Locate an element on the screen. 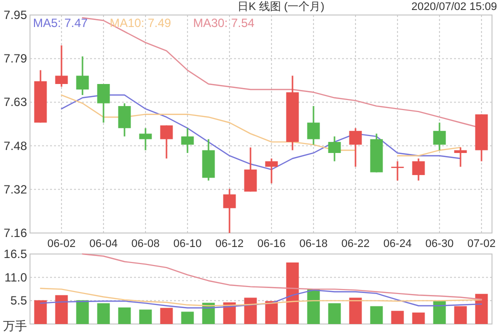  line-series is located at coordinates (282, 276).